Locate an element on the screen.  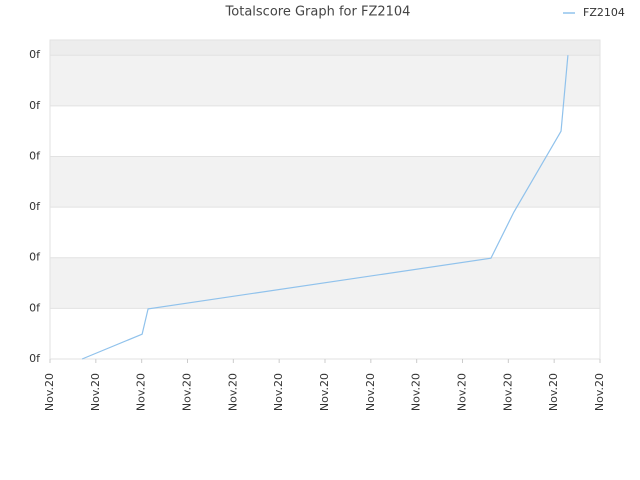
chart-title: Totalscore Graph for FZ2104 is located at coordinates (318, 12).